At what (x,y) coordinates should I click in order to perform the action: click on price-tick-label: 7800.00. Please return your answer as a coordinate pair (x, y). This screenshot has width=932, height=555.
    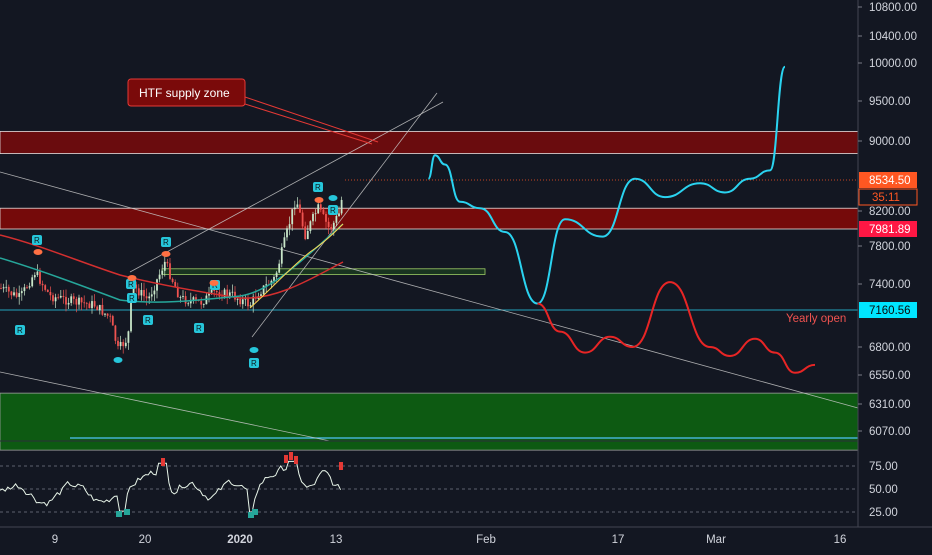
    Looking at the image, I should click on (890, 247).